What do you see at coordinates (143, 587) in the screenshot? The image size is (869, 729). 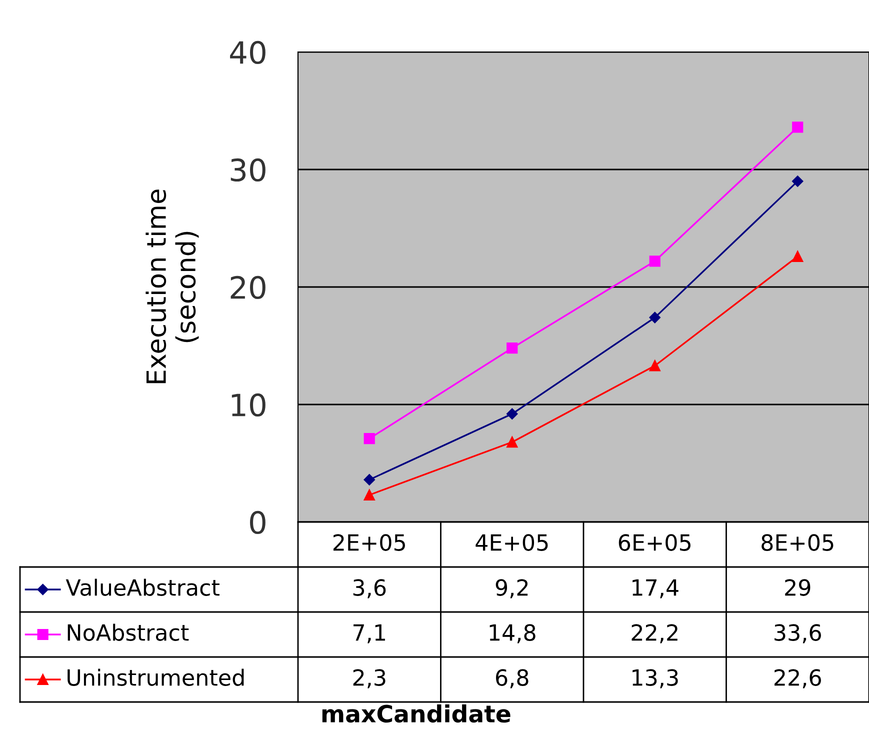 I see `legend-label: ValueAbstract` at bounding box center [143, 587].